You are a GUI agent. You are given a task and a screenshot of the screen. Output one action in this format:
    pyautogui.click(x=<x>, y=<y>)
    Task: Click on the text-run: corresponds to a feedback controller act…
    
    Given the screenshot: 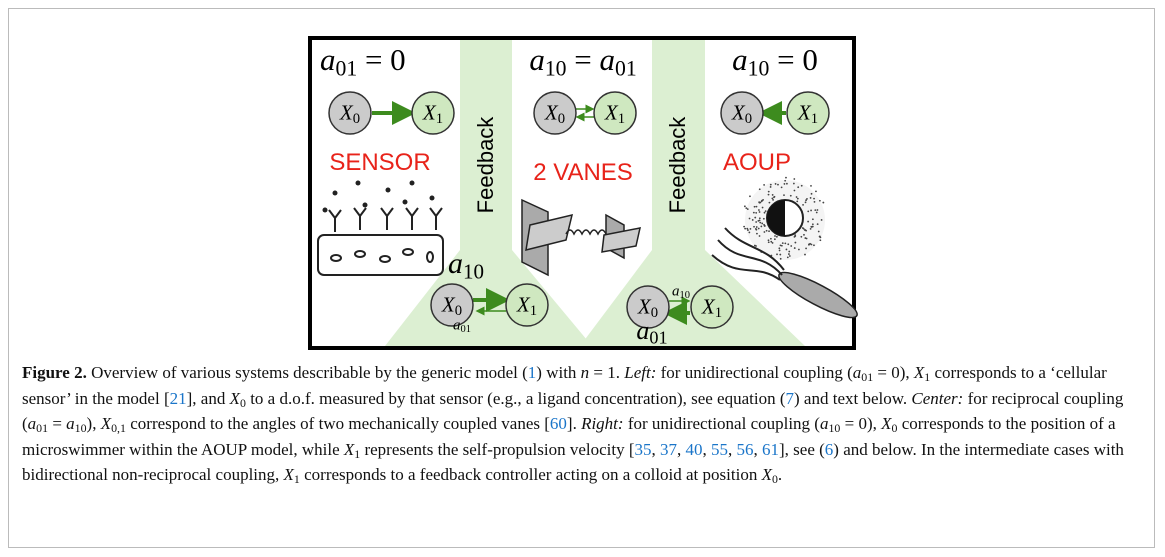 What is the action you would take?
    pyautogui.click(x=530, y=475)
    